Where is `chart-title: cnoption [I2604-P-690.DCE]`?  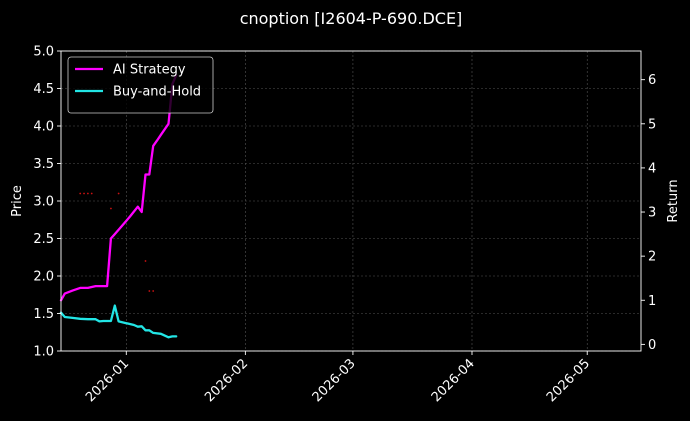 chart-title: cnoption [I2604-P-690.DCE] is located at coordinates (351, 18).